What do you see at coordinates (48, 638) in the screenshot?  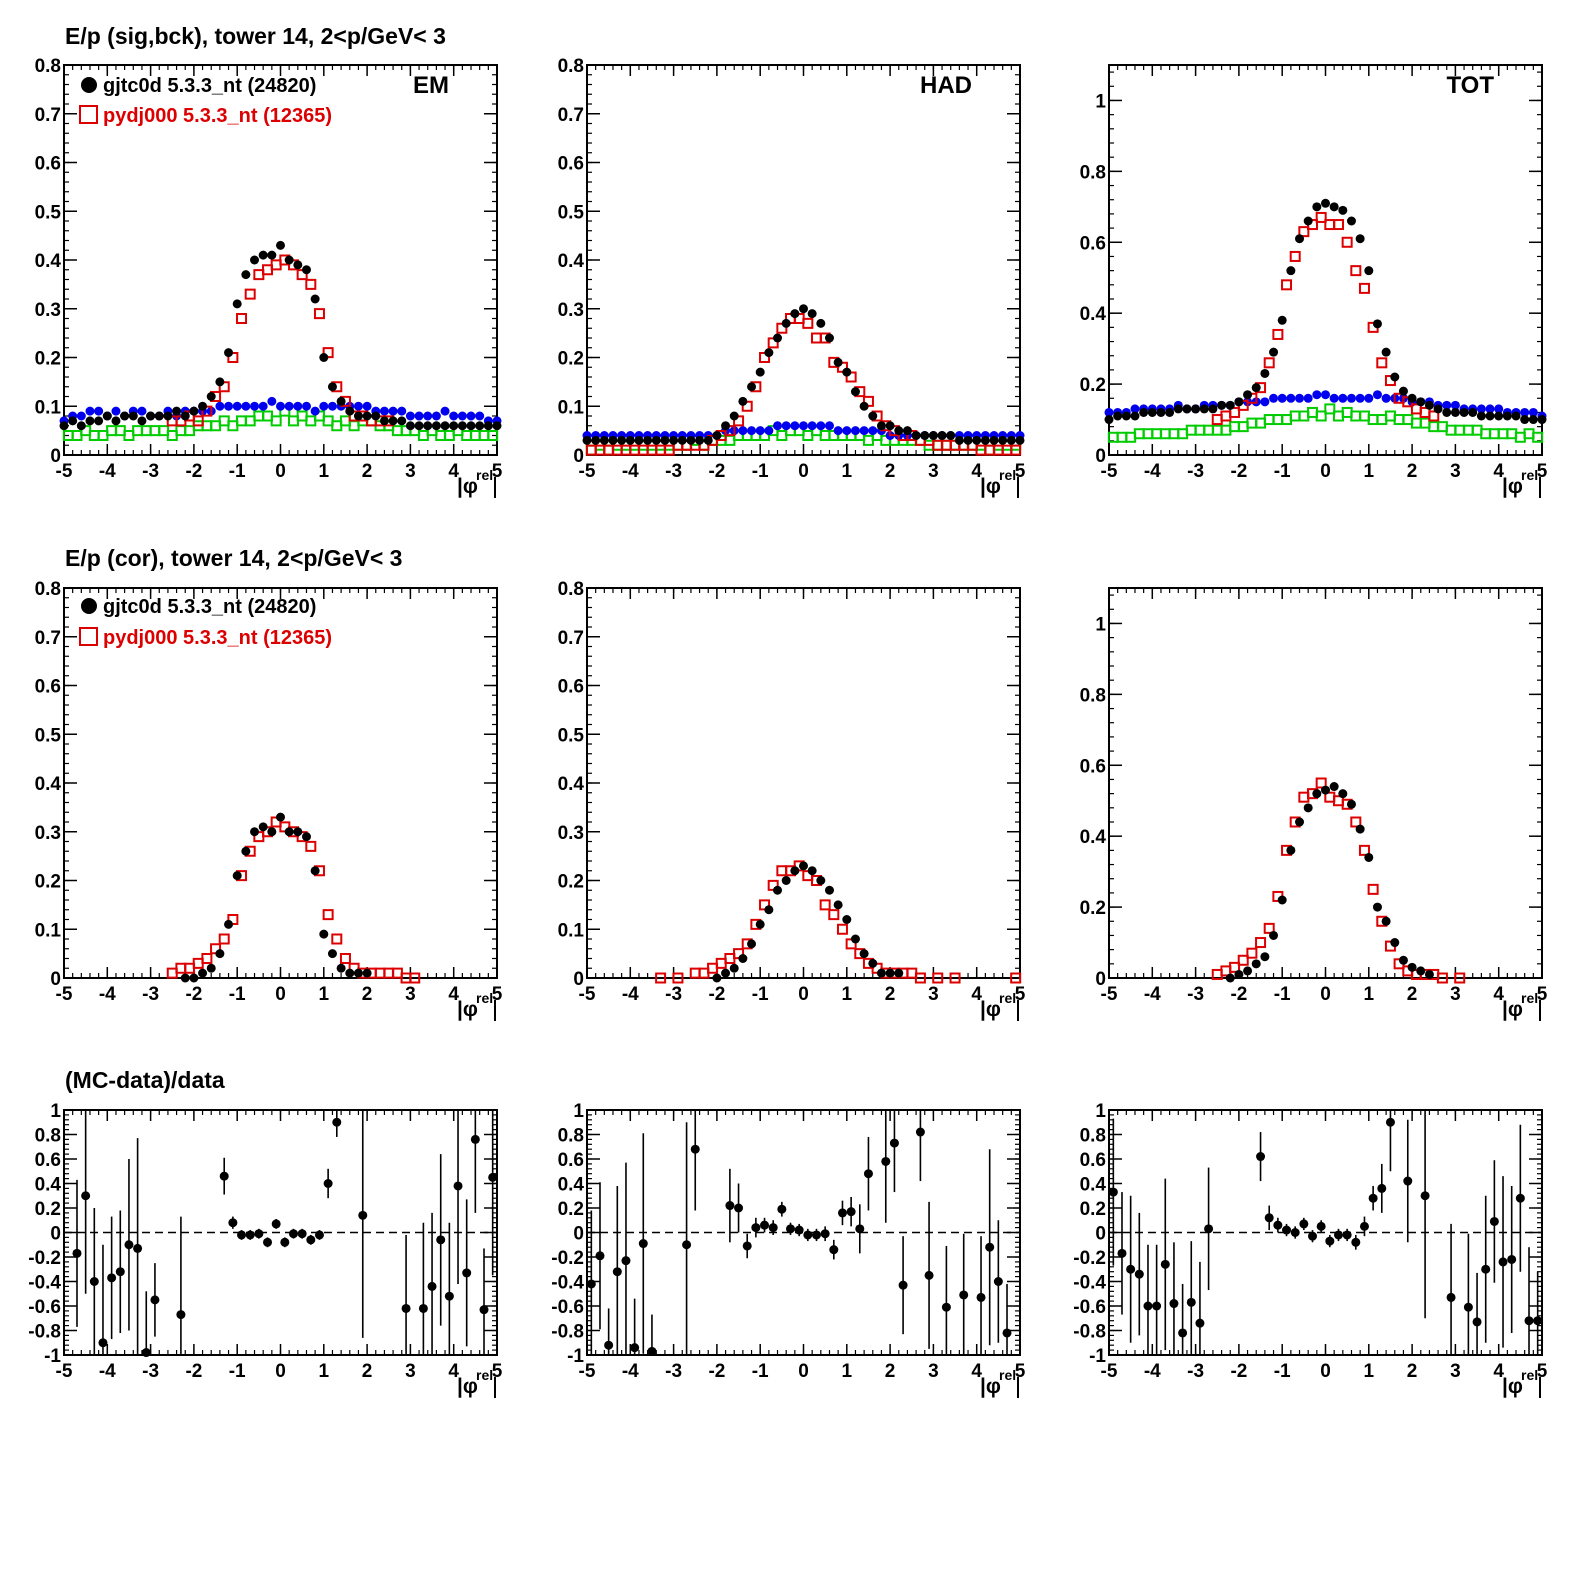 I see `y-tick-label: 0.7` at bounding box center [48, 638].